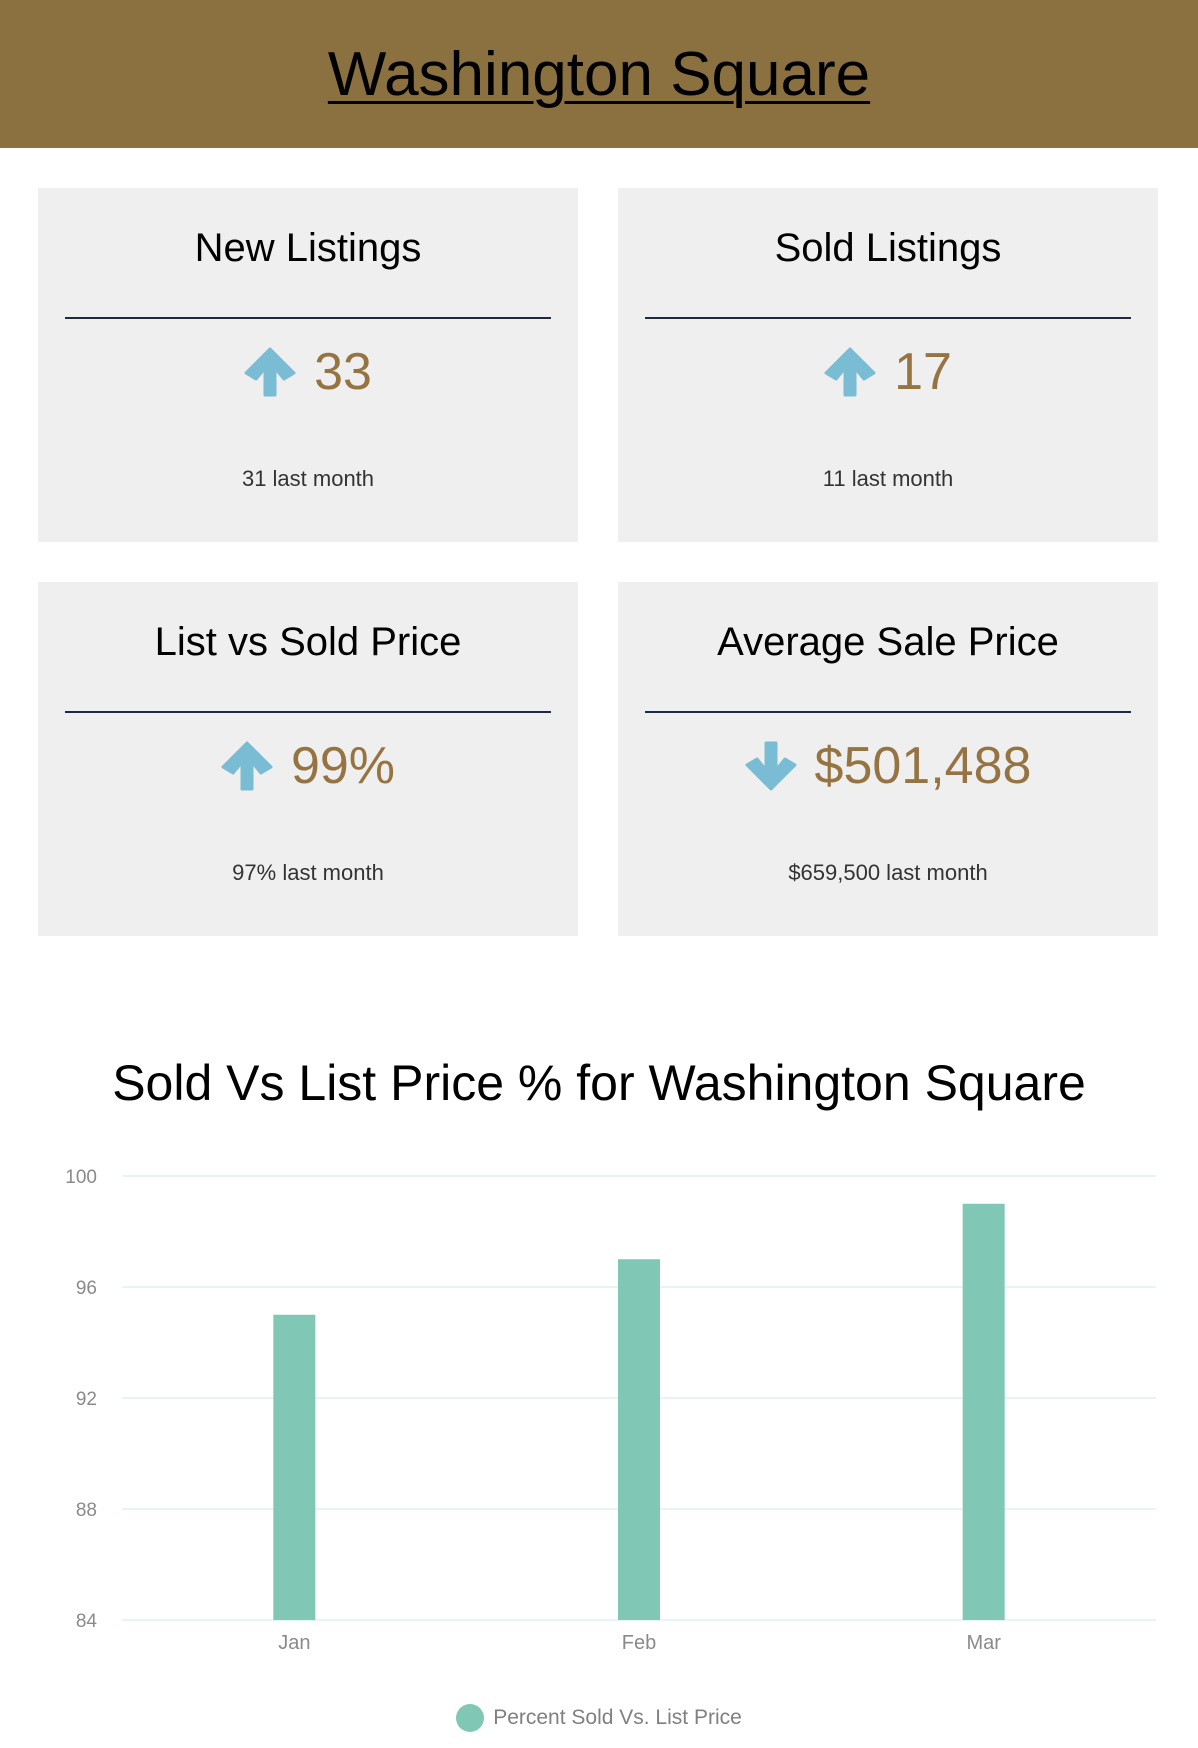 The image size is (1198, 1748). I want to click on card-value-row: $501,488, so click(888, 766).